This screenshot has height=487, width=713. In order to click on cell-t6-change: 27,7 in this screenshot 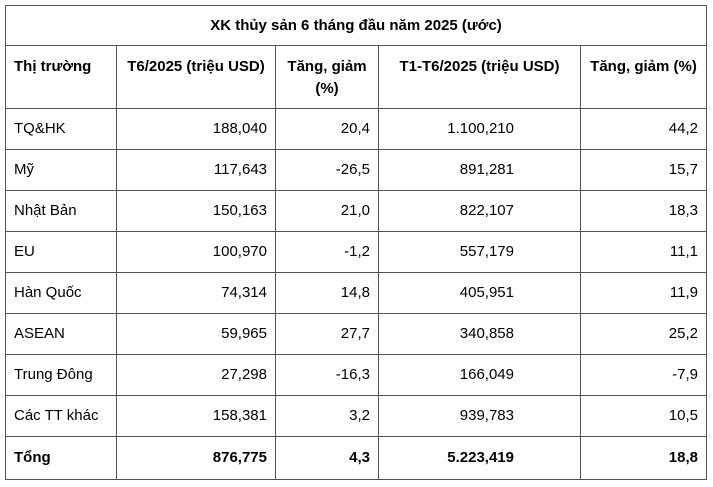, I will do `click(327, 334)`.